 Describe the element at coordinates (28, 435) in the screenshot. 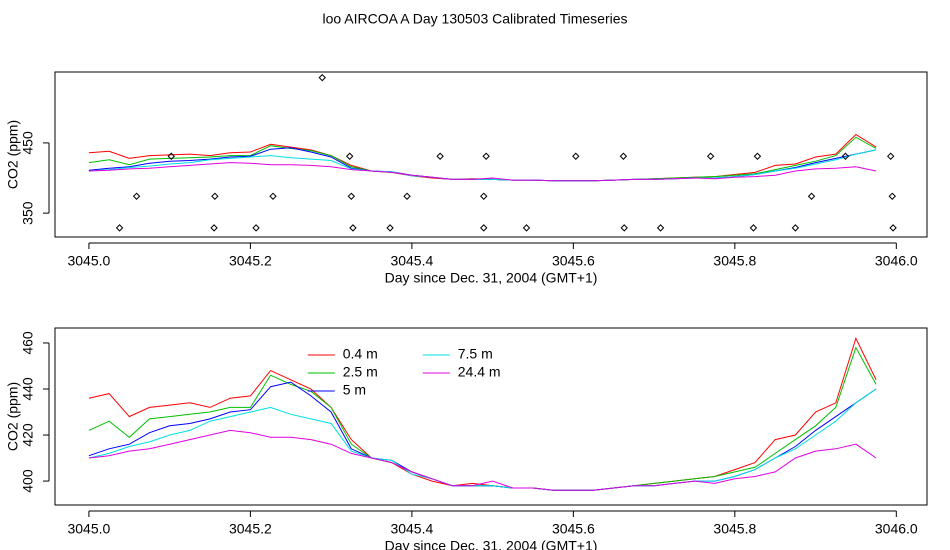

I see `y-tick-label: 420` at that location.